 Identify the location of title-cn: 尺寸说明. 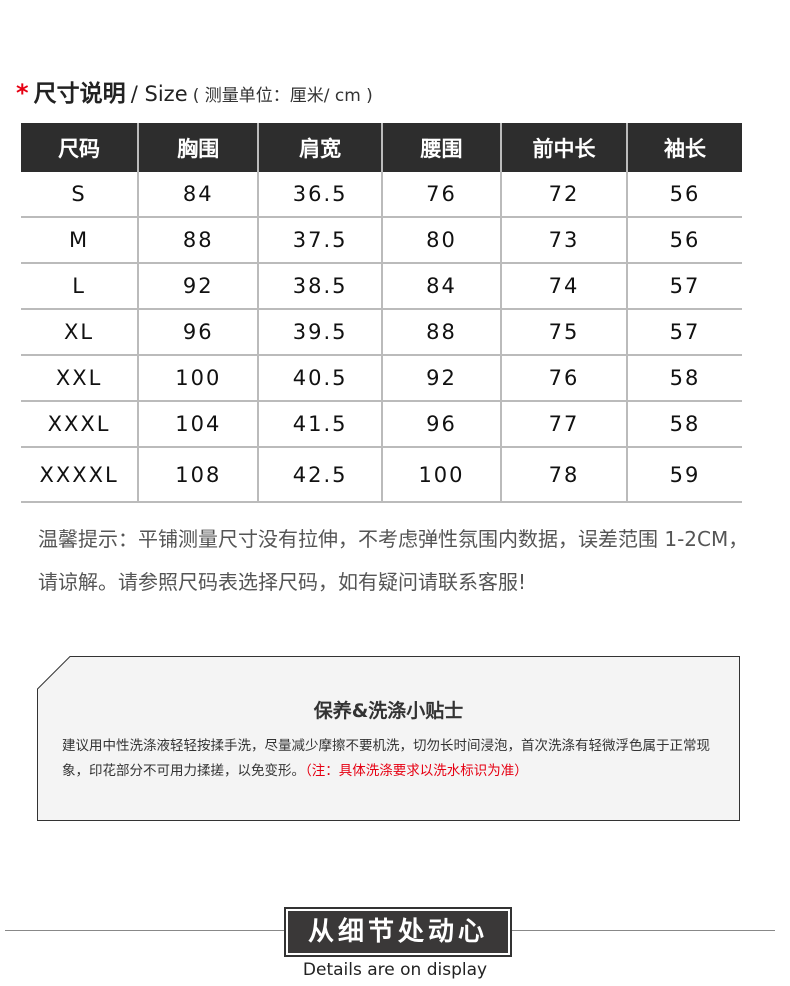
(79, 94).